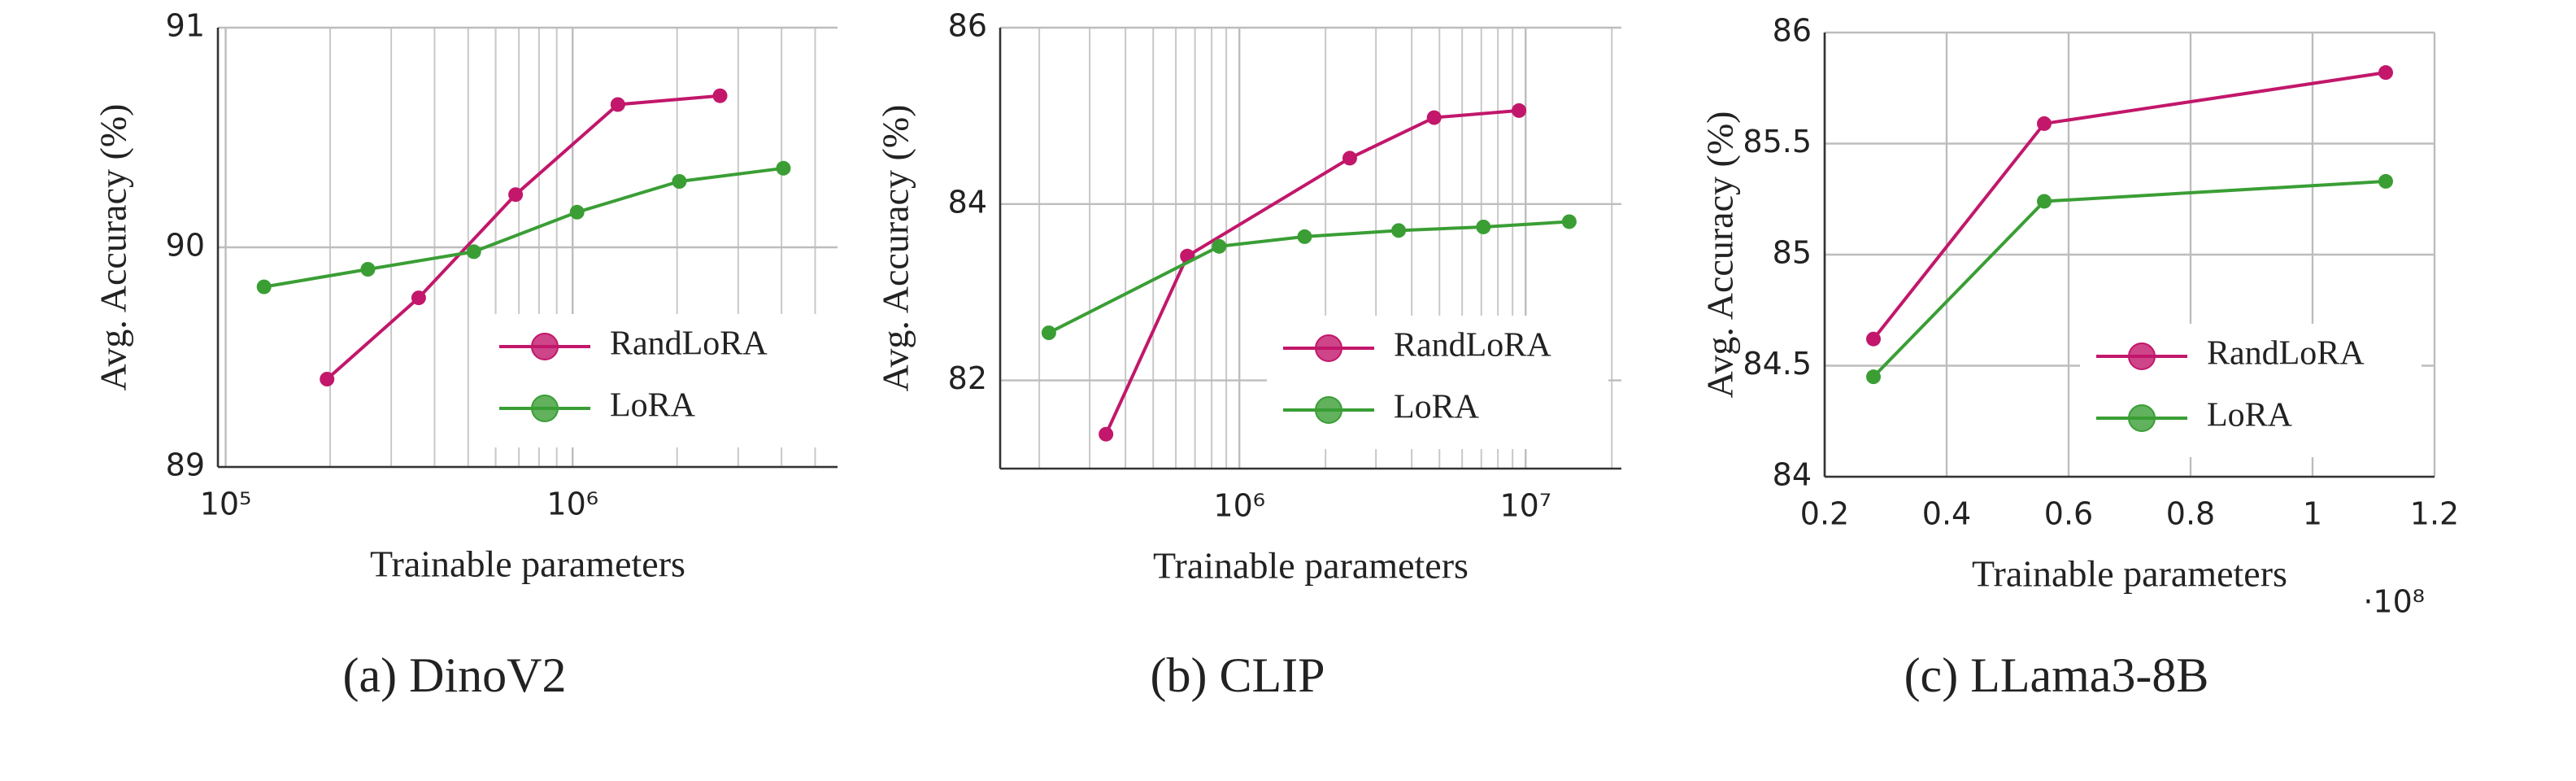 The image size is (2576, 781). I want to click on y-tick-label: 84.5, so click(1778, 364).